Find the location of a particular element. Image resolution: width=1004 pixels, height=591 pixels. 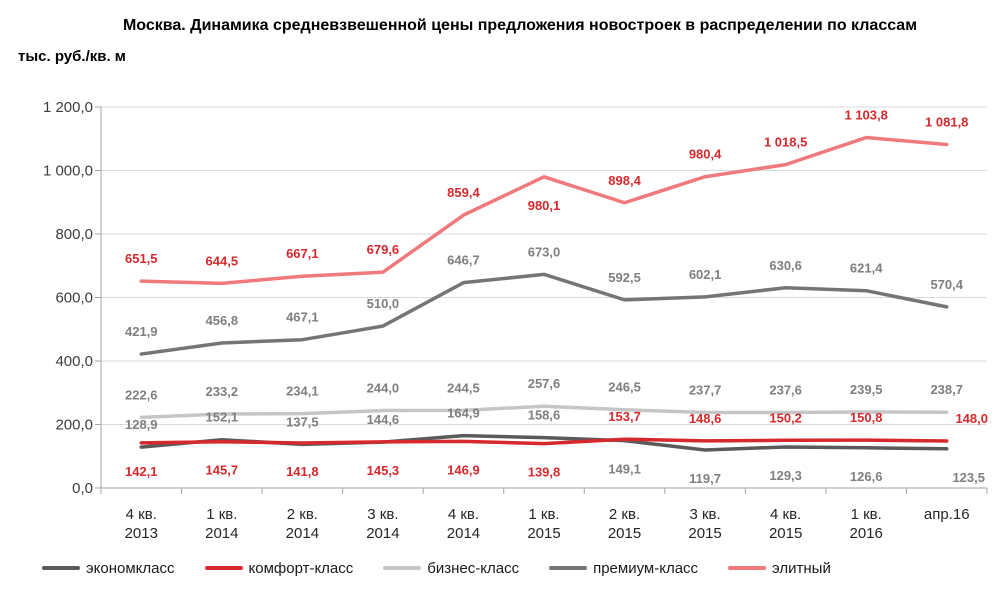

data-label: 244,0 is located at coordinates (383, 388).